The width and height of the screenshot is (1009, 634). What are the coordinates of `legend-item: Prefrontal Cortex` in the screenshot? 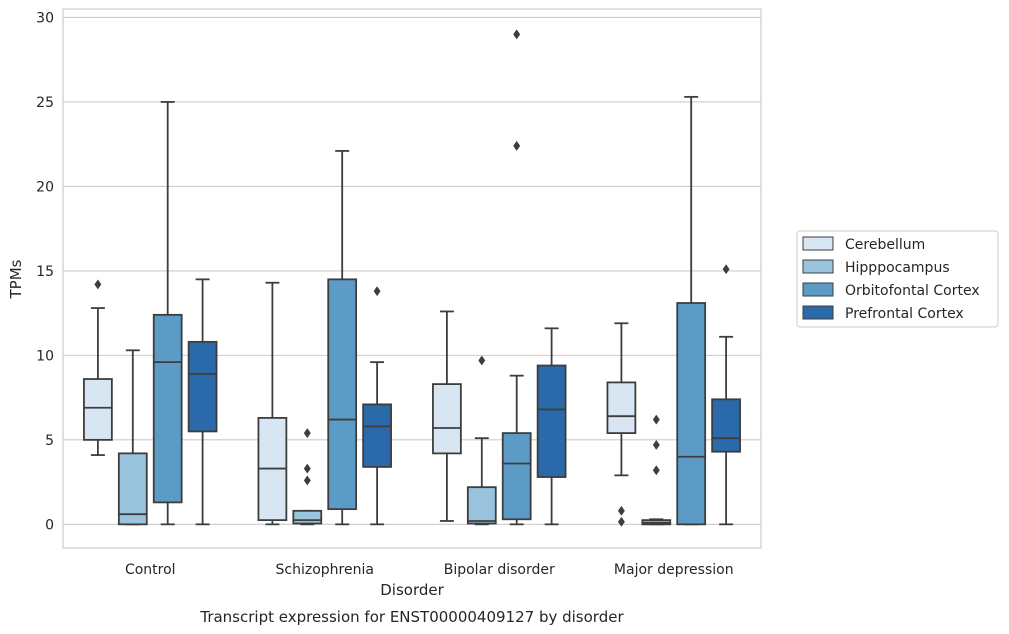 It's located at (883, 313).